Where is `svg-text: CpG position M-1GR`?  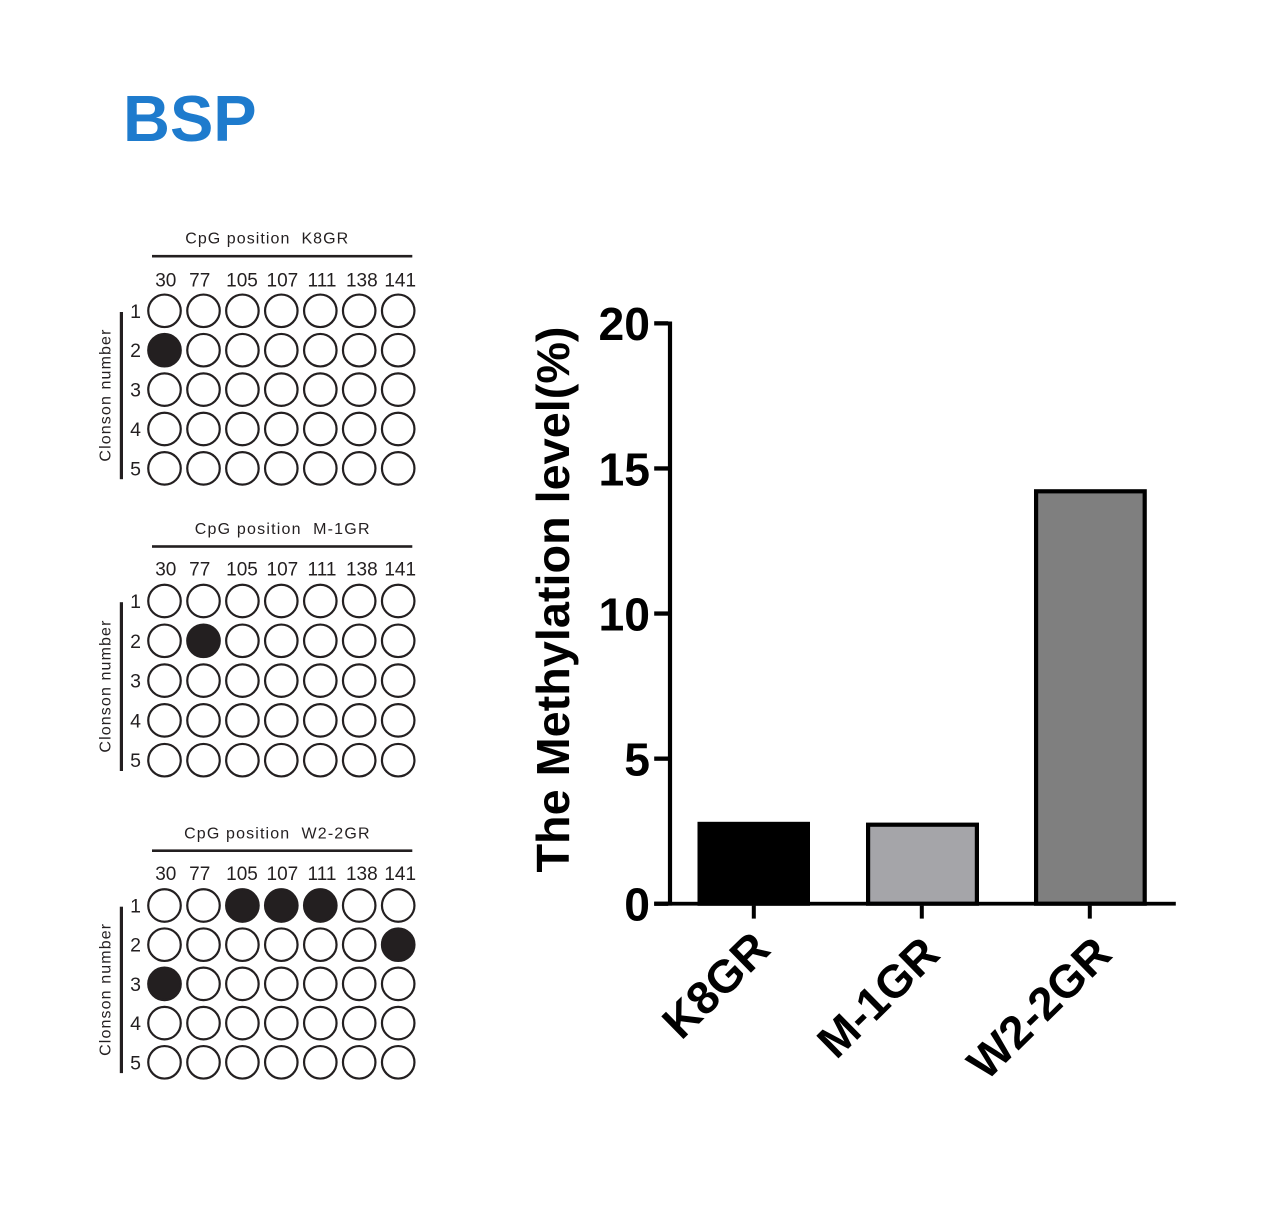 svg-text: CpG position M-1GR is located at coordinates (282, 529).